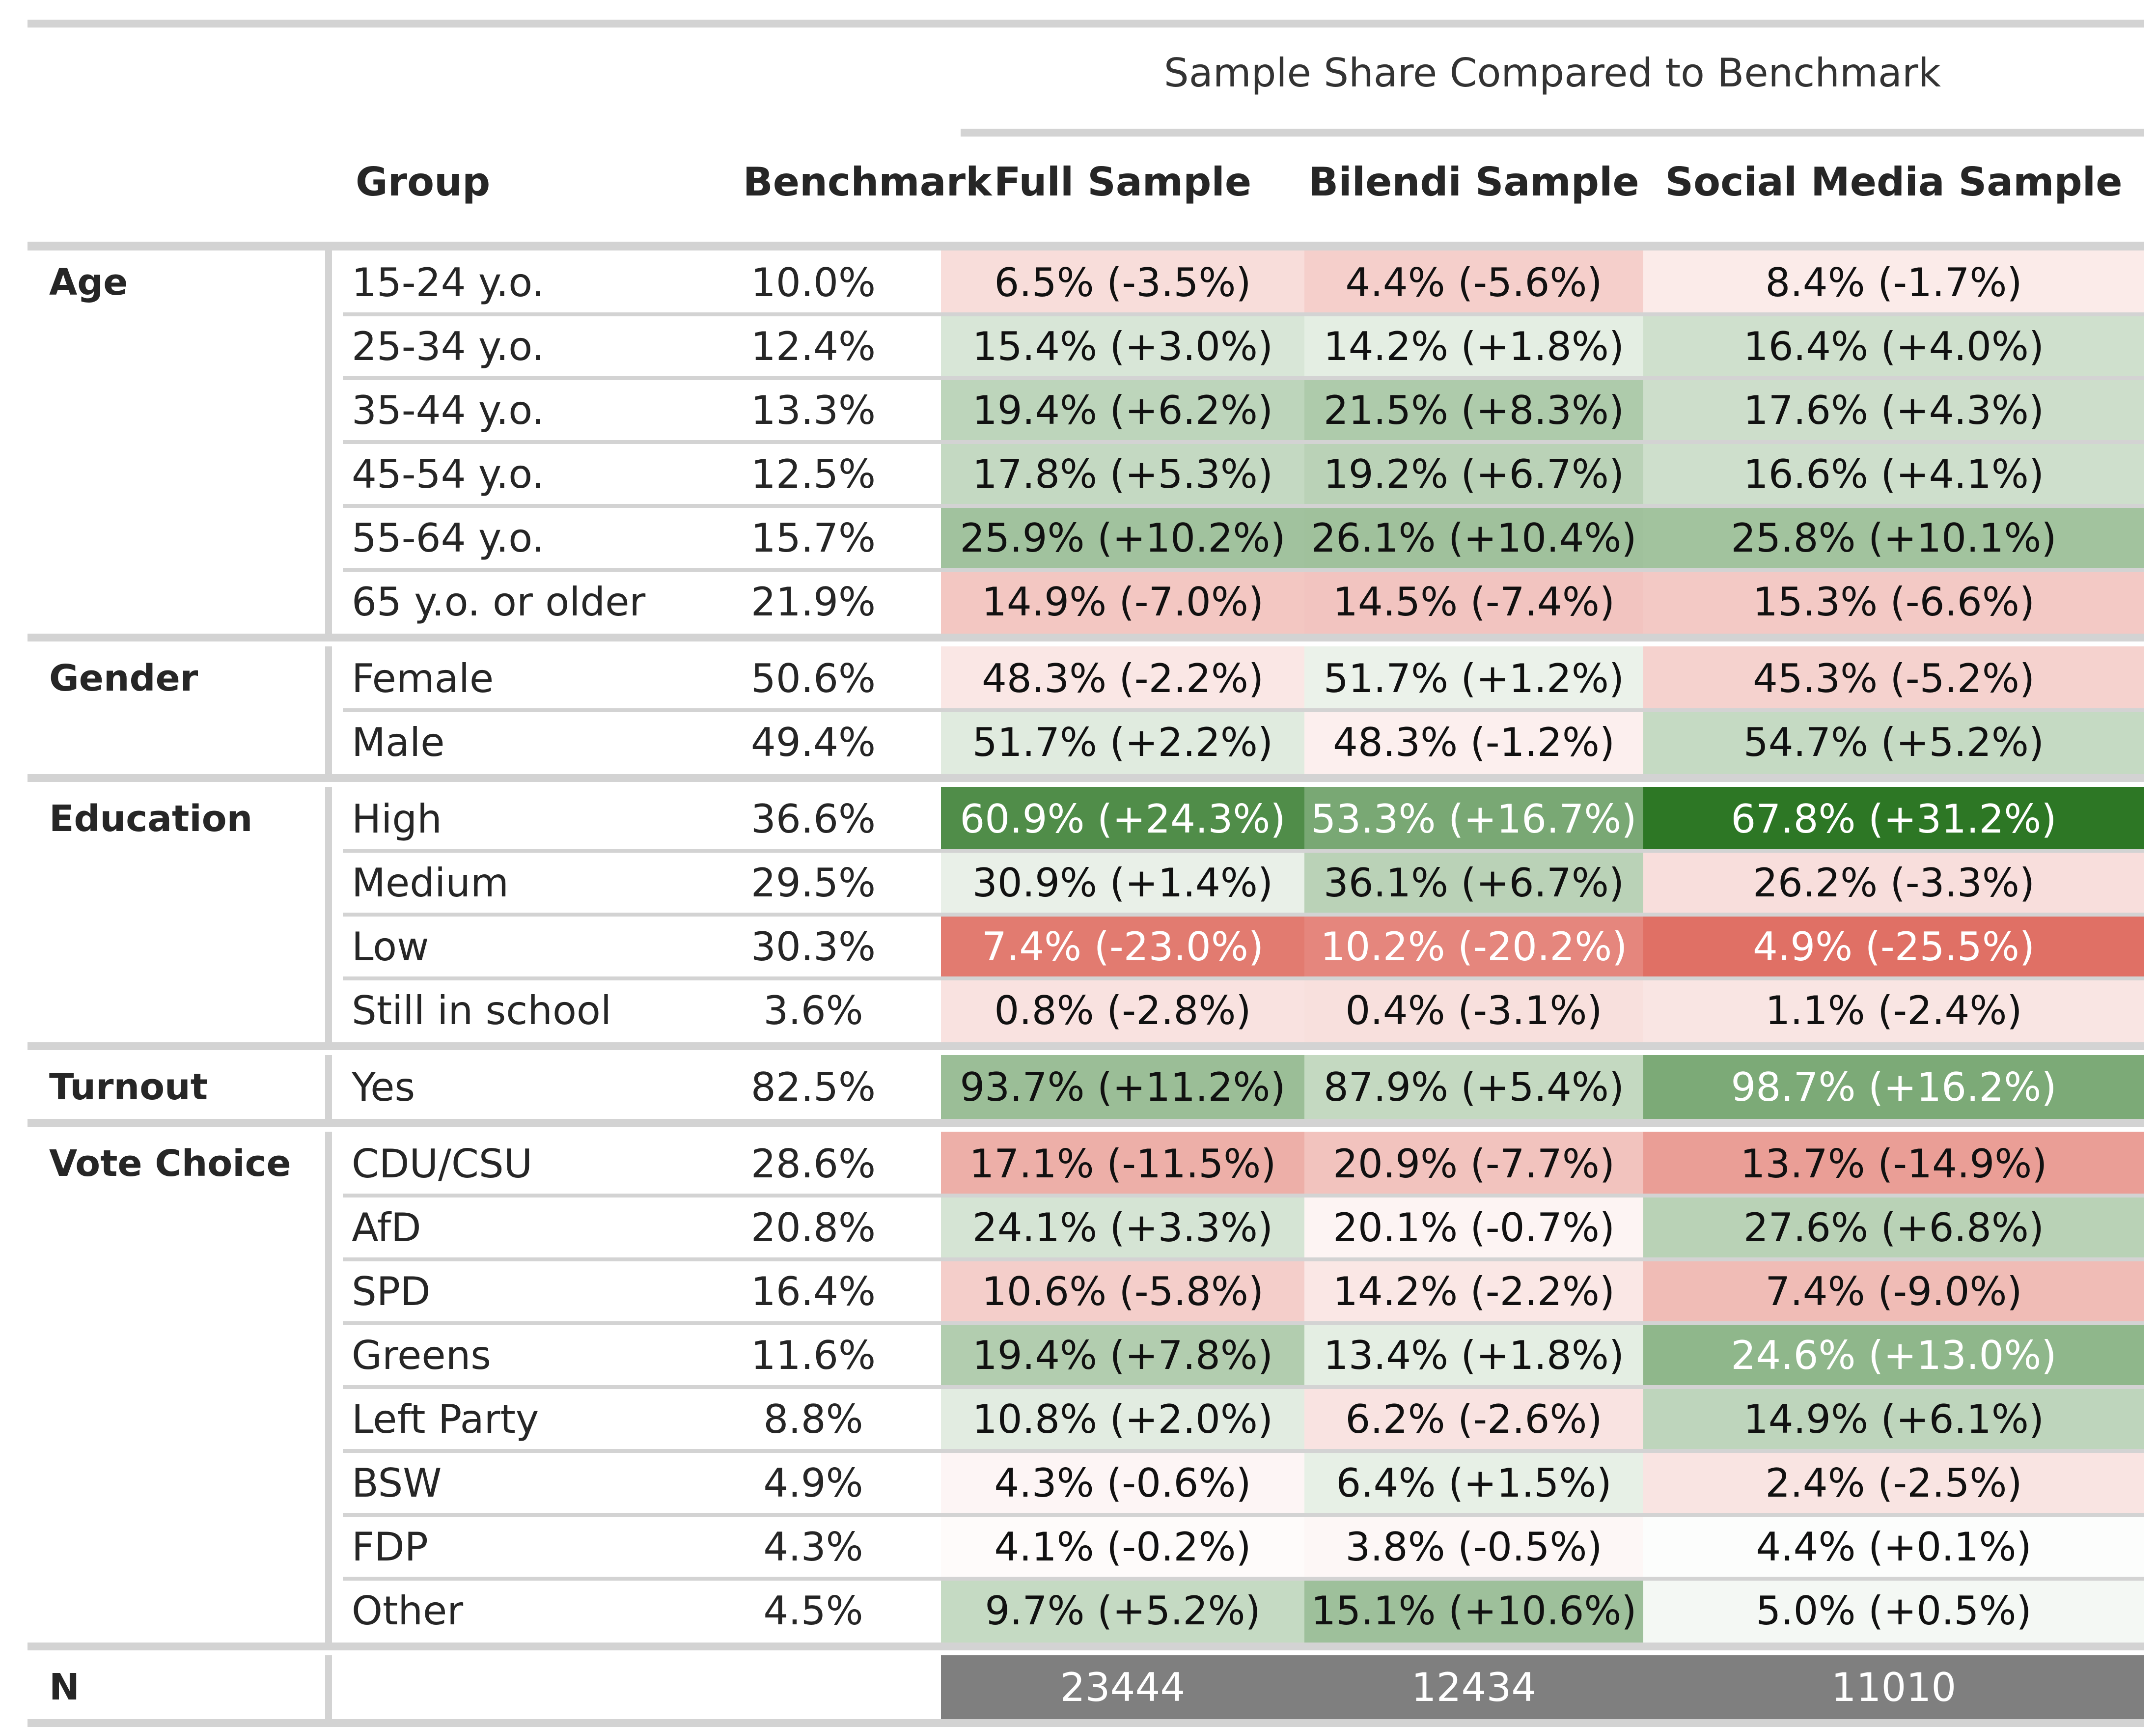 The image size is (2156, 1727). Describe the element at coordinates (65, 1687) in the screenshot. I see `n-label: N` at that location.